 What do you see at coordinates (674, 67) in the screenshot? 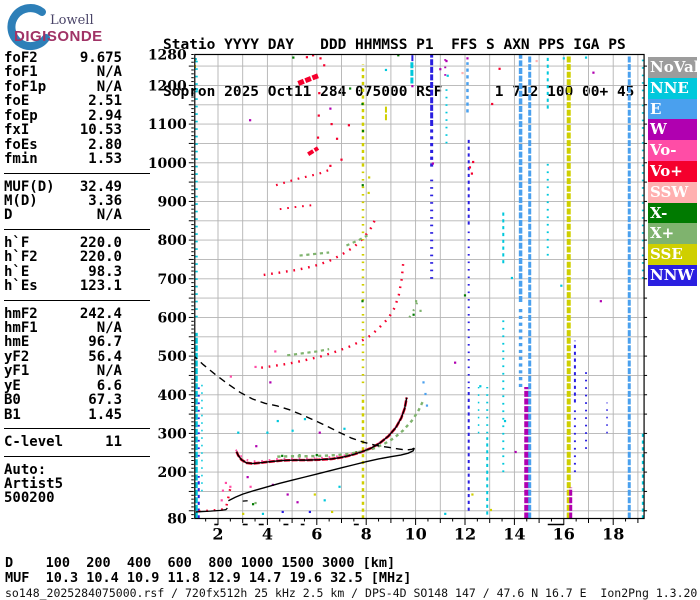
I see `legend-item-noval: NoVal` at bounding box center [674, 67].